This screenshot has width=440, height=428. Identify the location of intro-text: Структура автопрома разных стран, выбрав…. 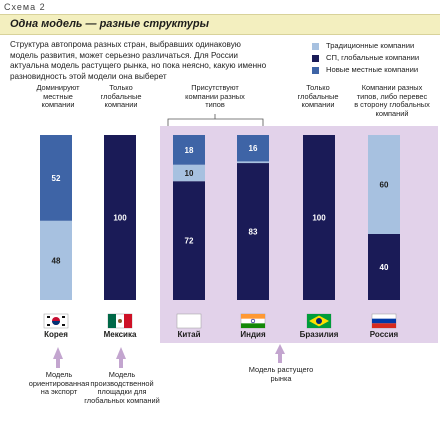
(138, 60).